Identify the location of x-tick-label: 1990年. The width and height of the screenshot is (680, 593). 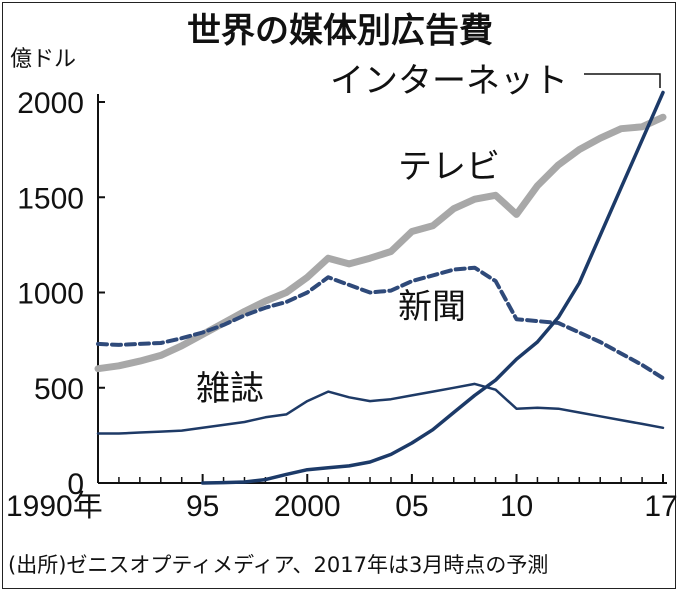
(54, 506).